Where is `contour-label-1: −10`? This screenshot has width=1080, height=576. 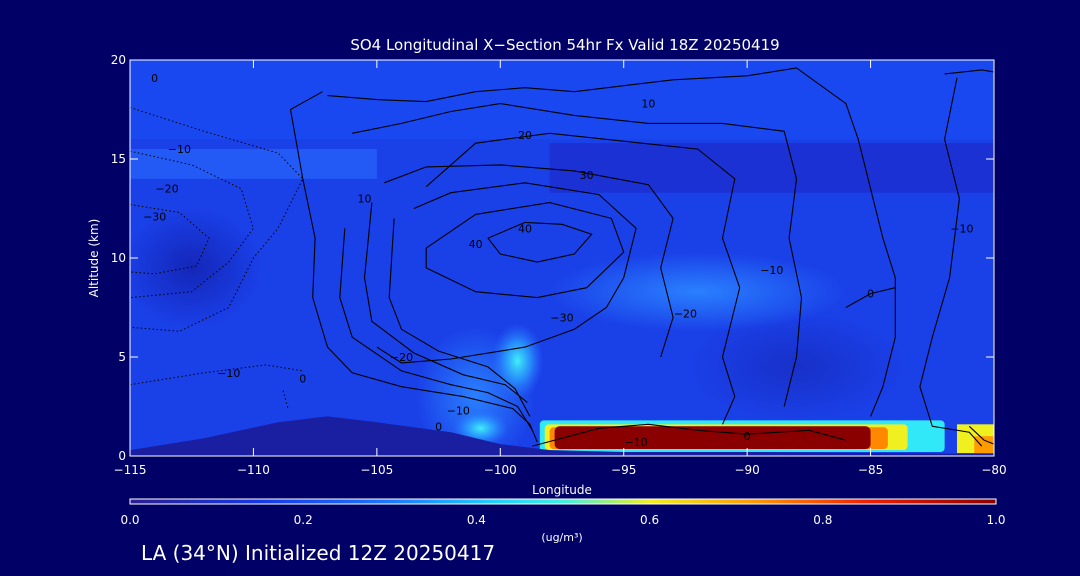
contour-label-1: −10 is located at coordinates (179, 149).